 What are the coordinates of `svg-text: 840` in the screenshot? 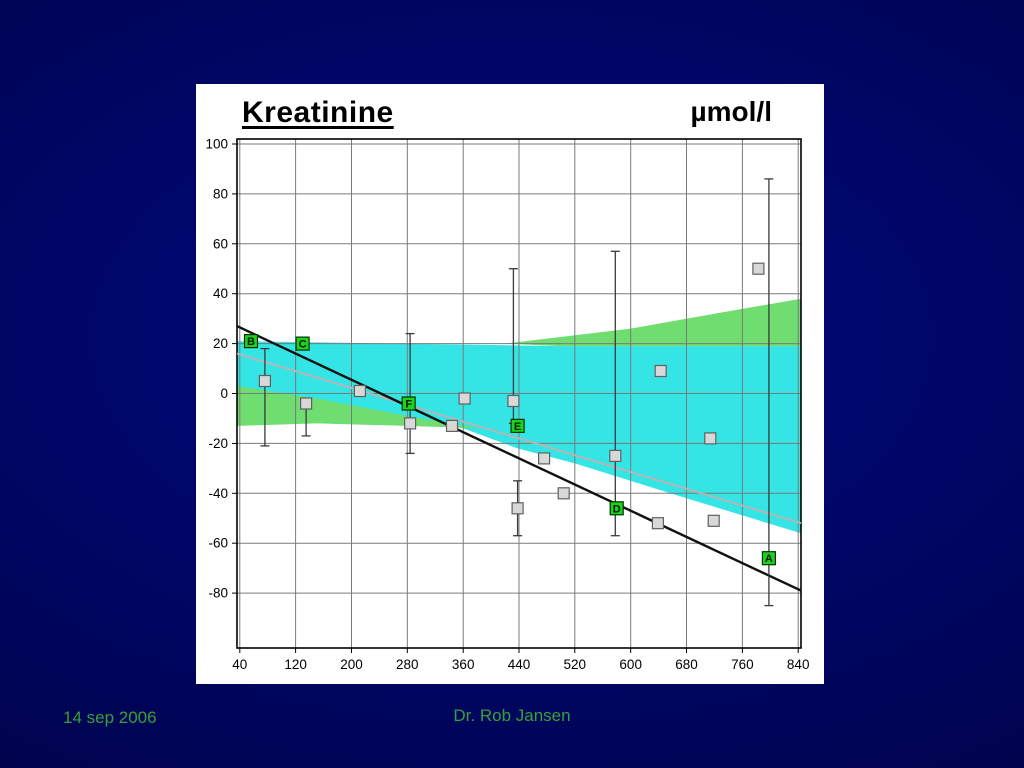 It's located at (798, 664).